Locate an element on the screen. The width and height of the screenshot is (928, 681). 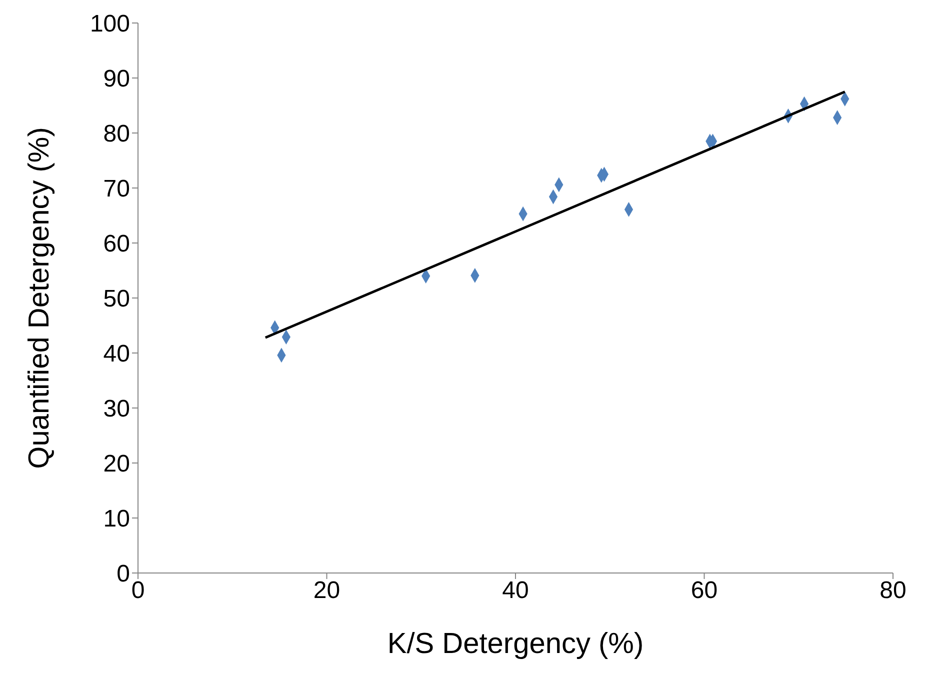
y-tick-label: 30 is located at coordinates (116, 409).